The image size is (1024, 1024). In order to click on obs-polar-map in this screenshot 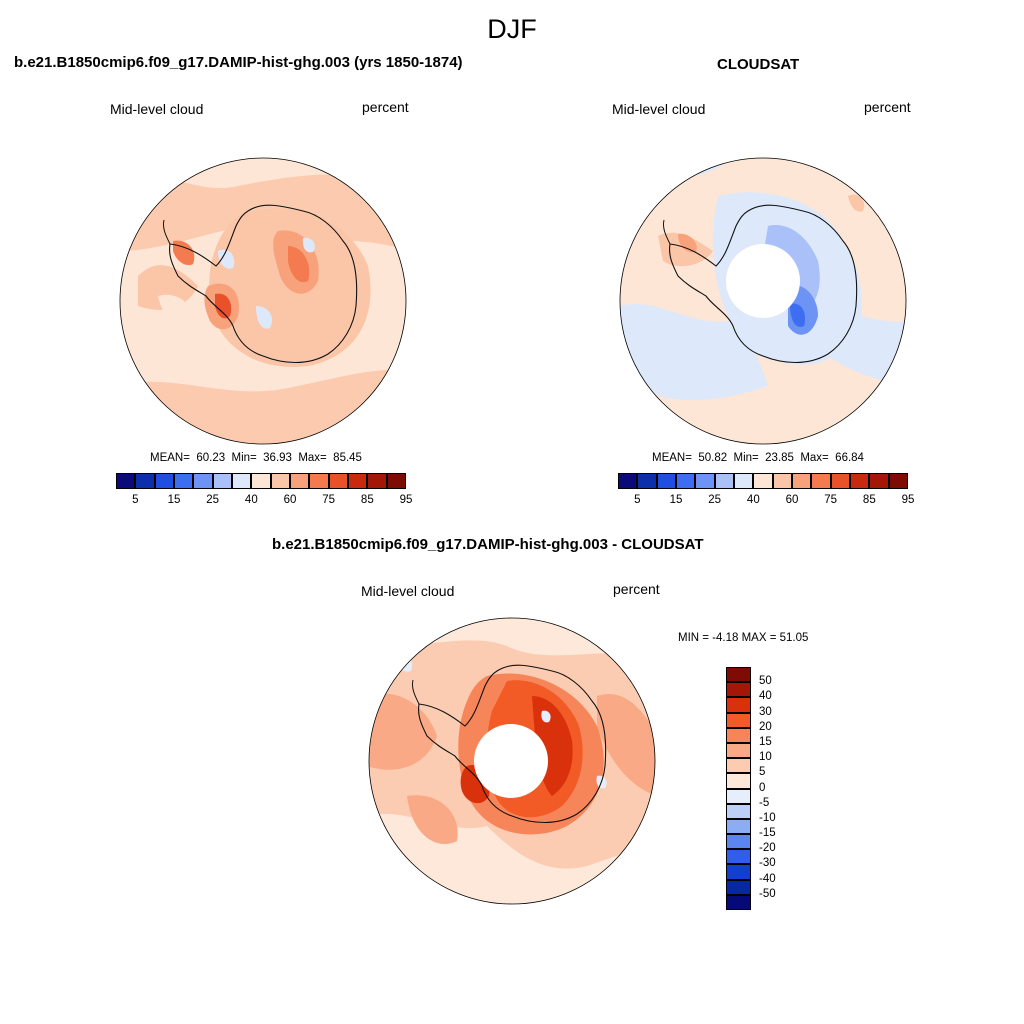, I will do `click(763, 301)`.